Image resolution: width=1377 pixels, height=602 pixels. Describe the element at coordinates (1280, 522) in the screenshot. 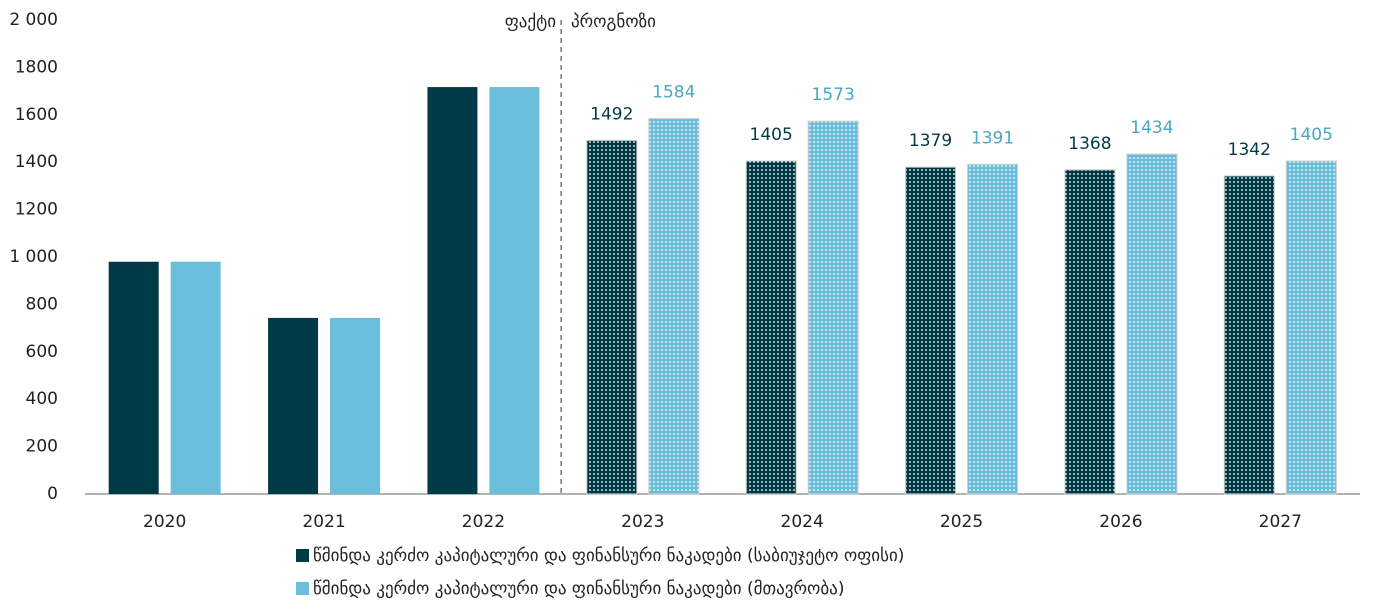

I see `x-tick-label: 2027` at that location.